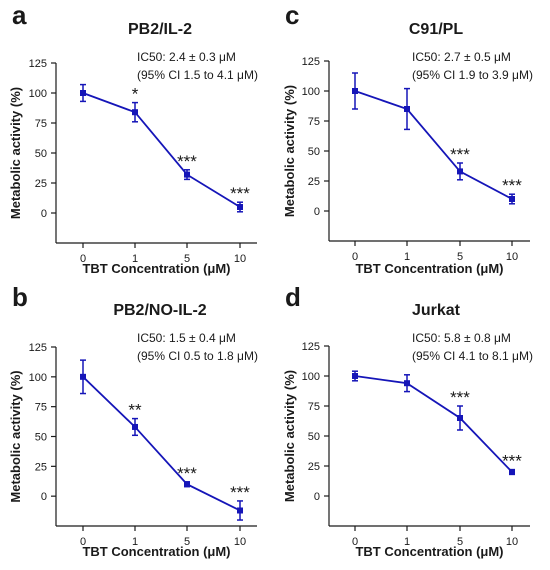 This screenshot has width=550, height=570. Describe the element at coordinates (436, 29) in the screenshot. I see `chart-title: C91/PL` at that location.